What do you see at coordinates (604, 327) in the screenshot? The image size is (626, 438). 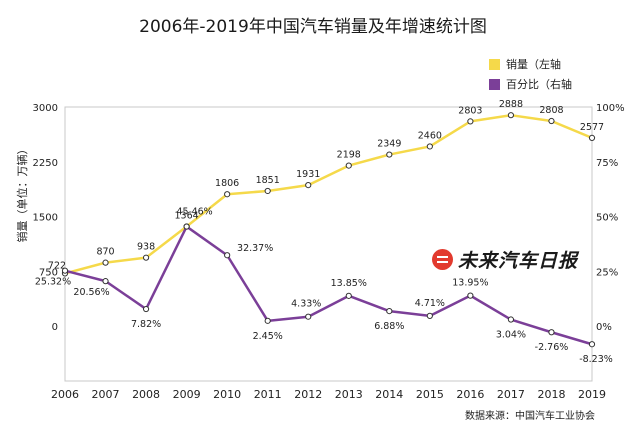 I see `y-right-tick-label: 0%` at bounding box center [604, 327].